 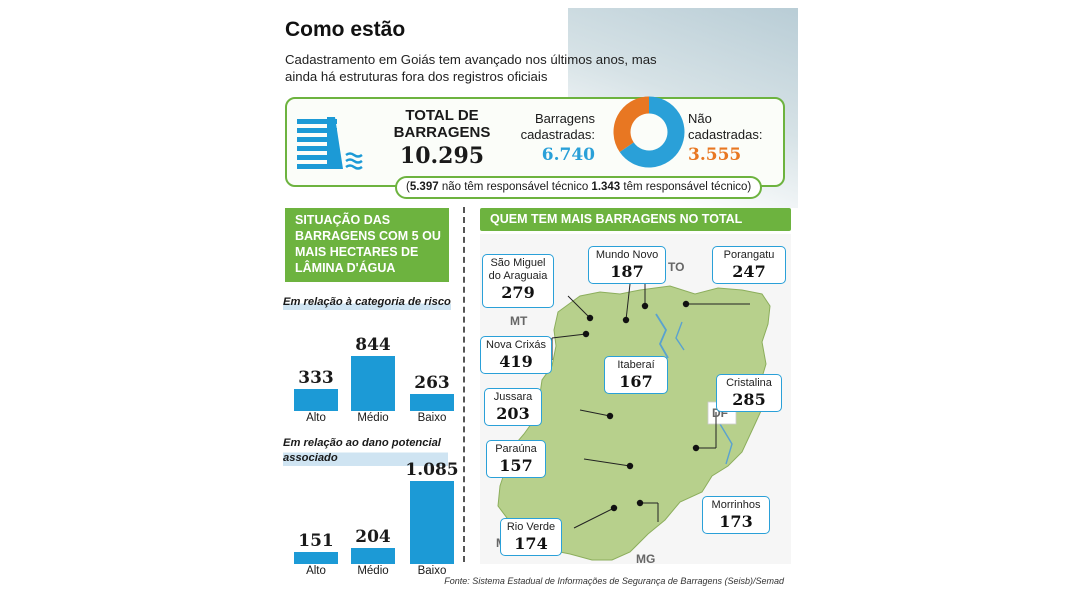 I want to click on risk-bar-category: Médio, so click(x=373, y=418).